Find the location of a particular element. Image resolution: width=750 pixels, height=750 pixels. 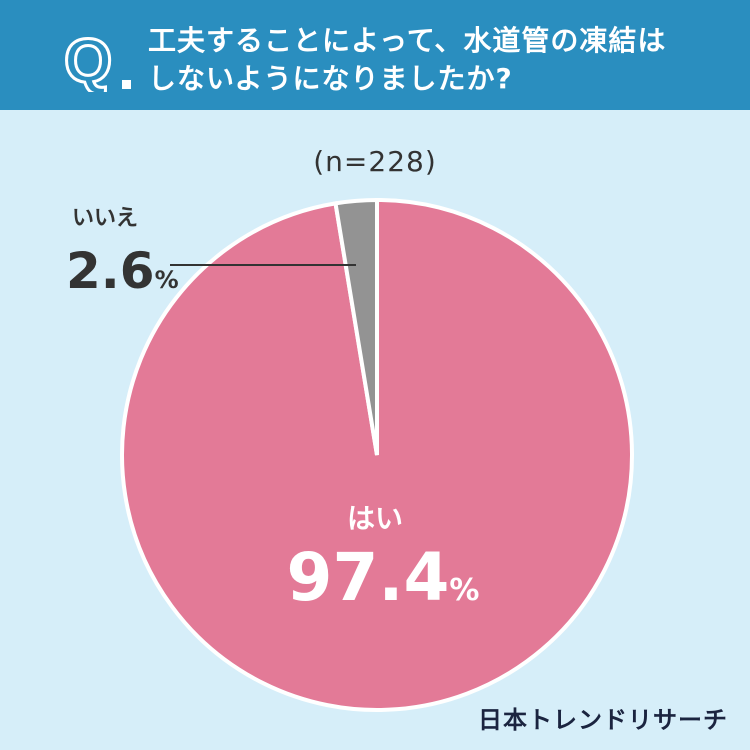

brand-logo-text: 日本トレンドリサーチ is located at coordinates (603, 720).